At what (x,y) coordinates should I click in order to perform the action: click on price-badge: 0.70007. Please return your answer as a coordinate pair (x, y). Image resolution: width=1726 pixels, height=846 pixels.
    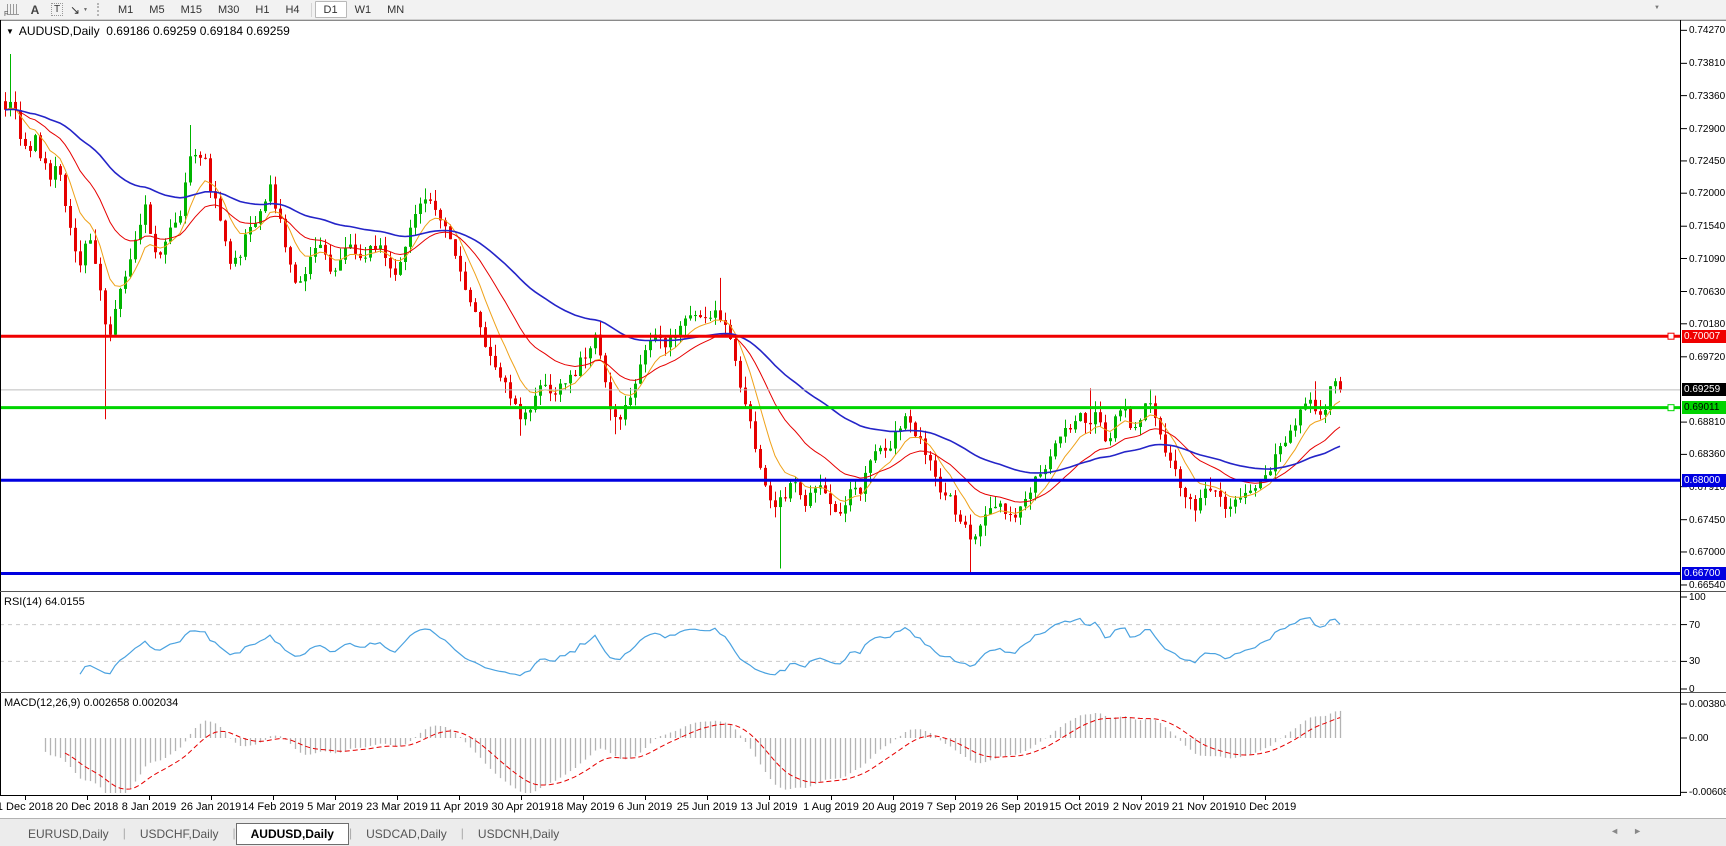
    Looking at the image, I should click on (1704, 336).